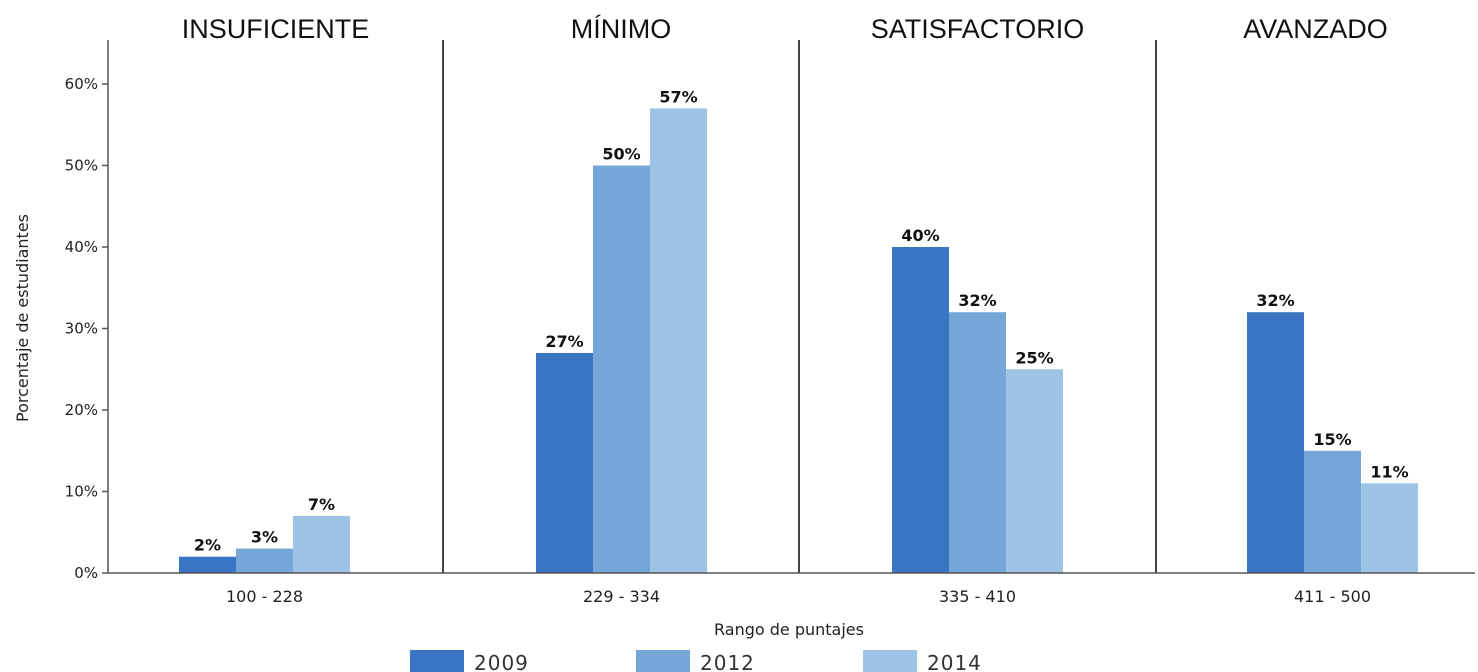 The image size is (1478, 672). Describe the element at coordinates (81, 329) in the screenshot. I see `y-tick-label: 30%` at that location.